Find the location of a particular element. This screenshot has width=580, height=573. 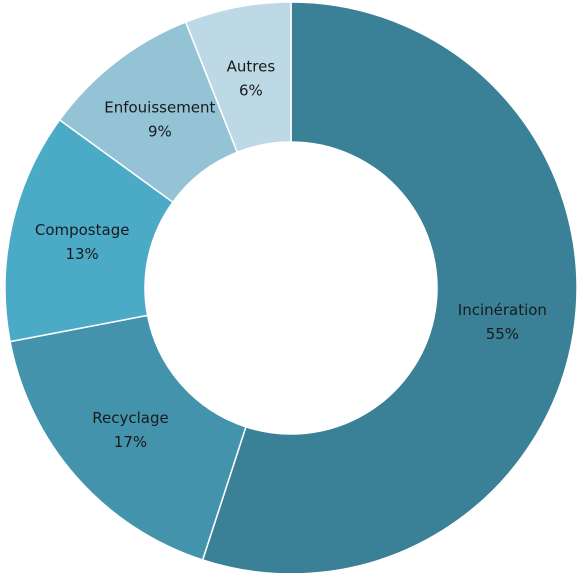

slice-value-label: 9% is located at coordinates (160, 131).